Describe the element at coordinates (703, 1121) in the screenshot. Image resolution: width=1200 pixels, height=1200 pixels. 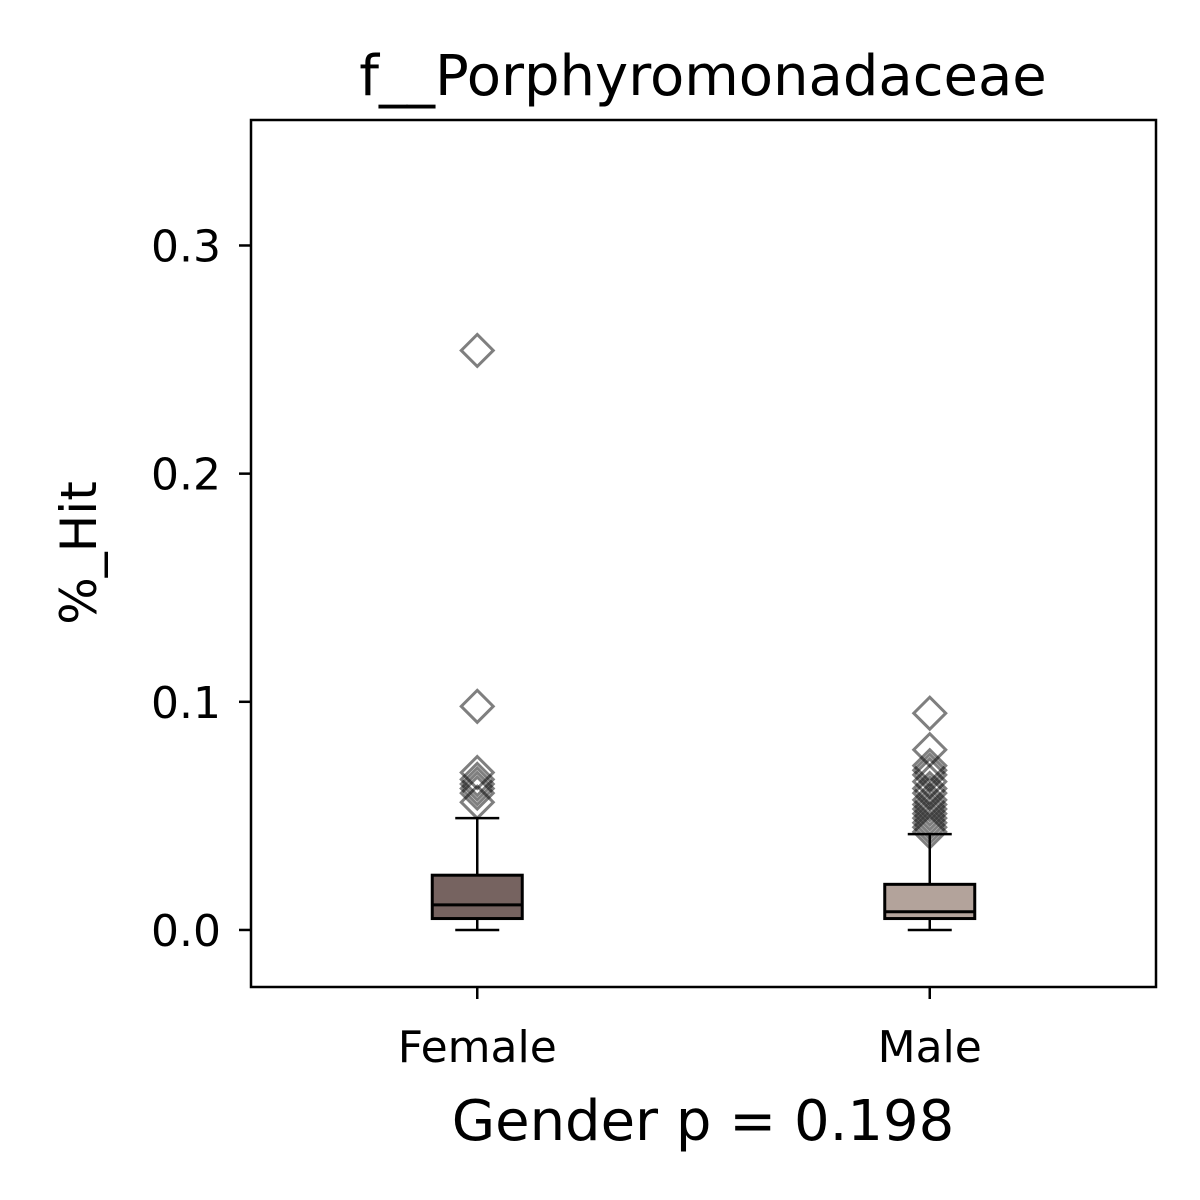
I see `x-axis-label: Gender p = 0.198` at that location.